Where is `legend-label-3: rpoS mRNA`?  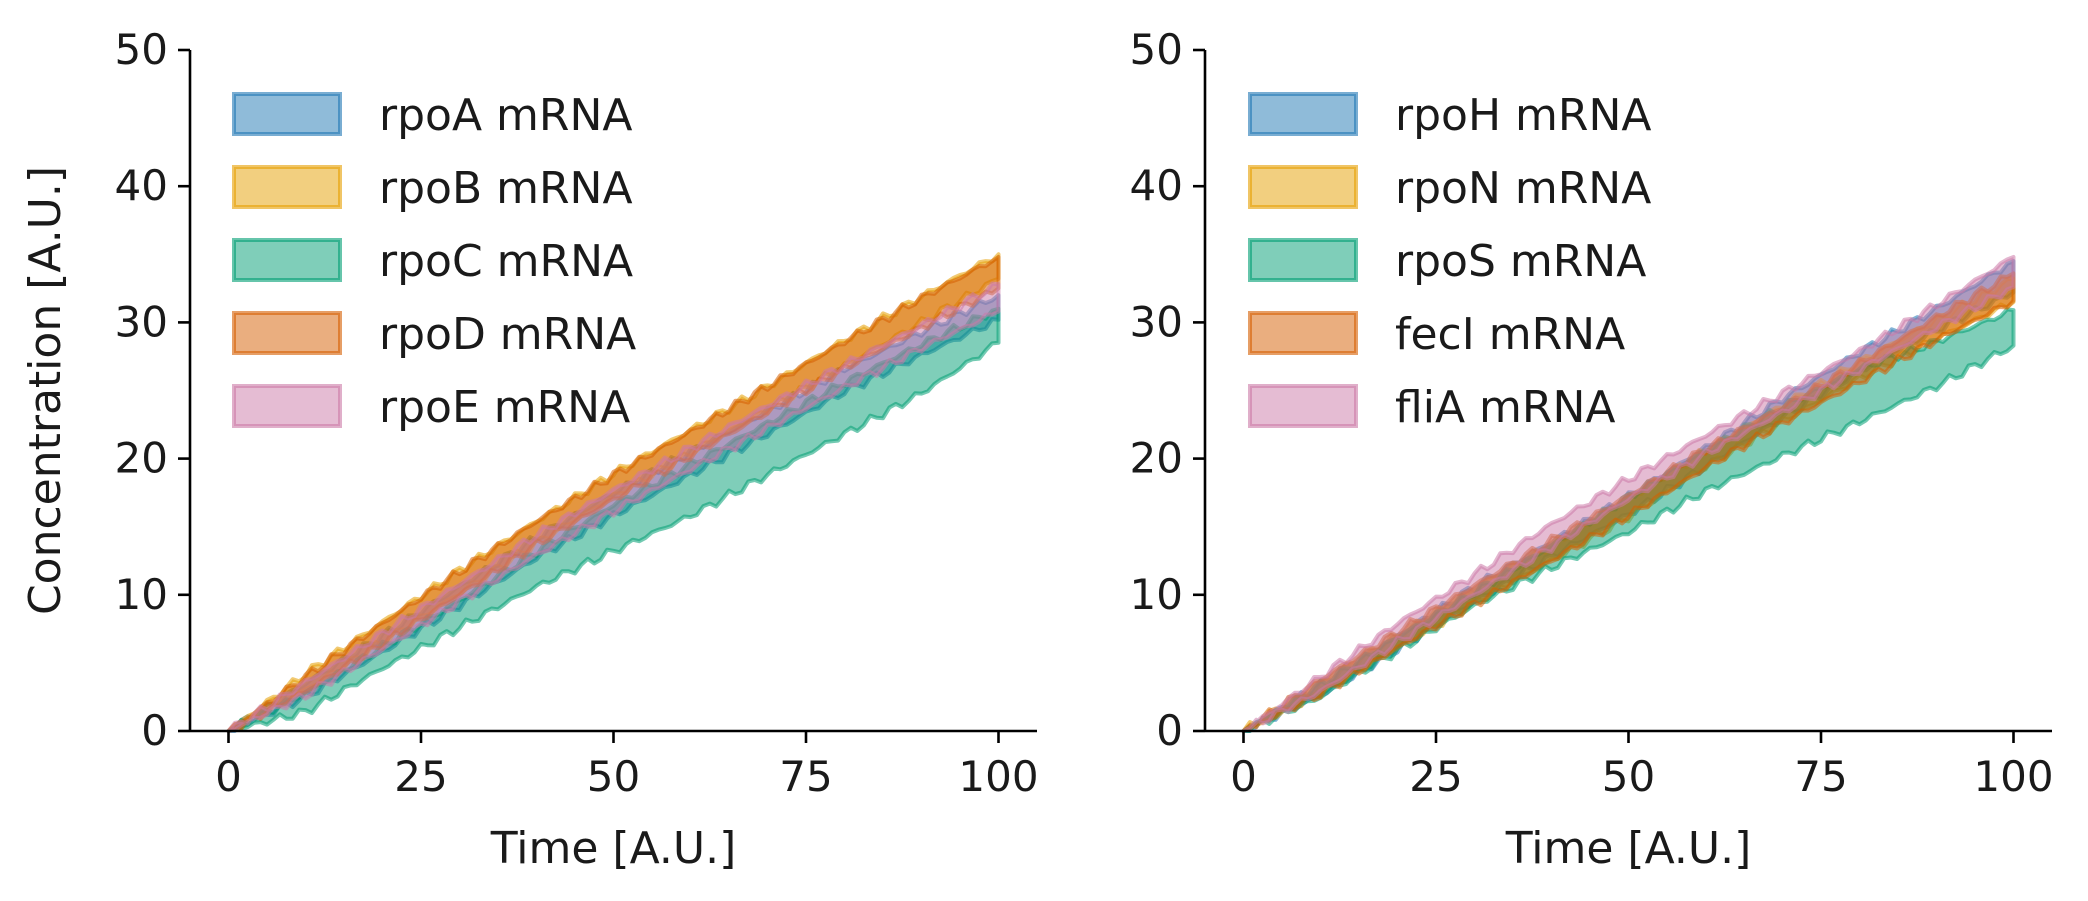 legend-label-3: rpoS mRNA is located at coordinates (1520, 261).